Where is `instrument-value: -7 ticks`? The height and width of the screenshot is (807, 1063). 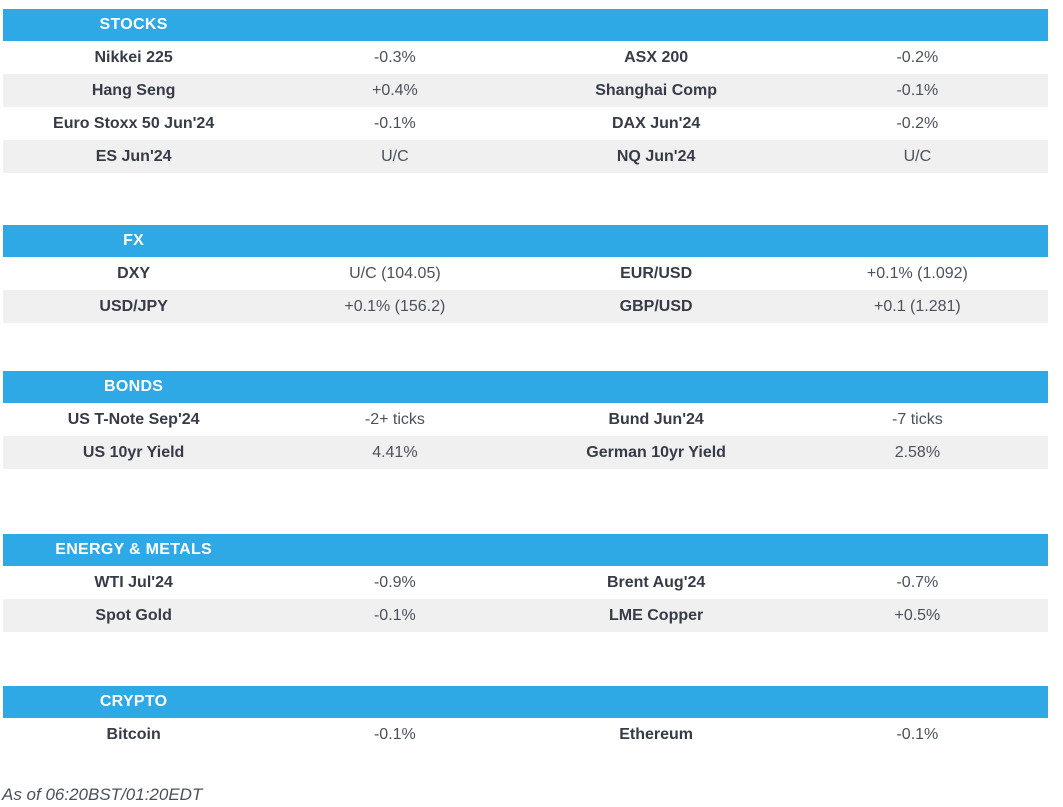
instrument-value: -7 ticks is located at coordinates (917, 419).